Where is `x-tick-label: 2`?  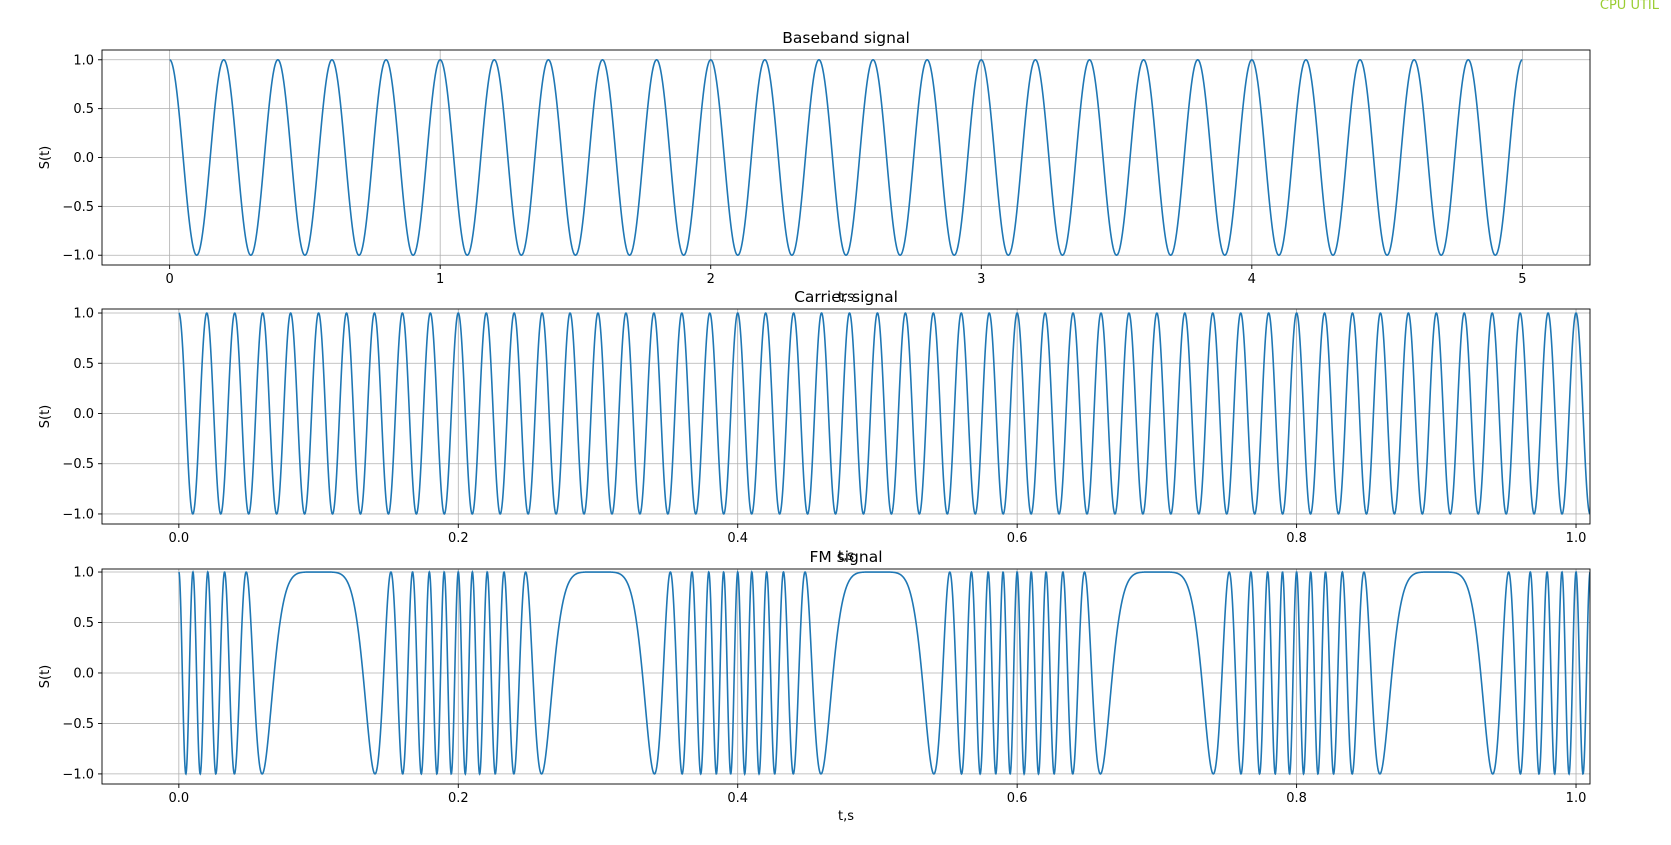 x-tick-label: 2 is located at coordinates (711, 279).